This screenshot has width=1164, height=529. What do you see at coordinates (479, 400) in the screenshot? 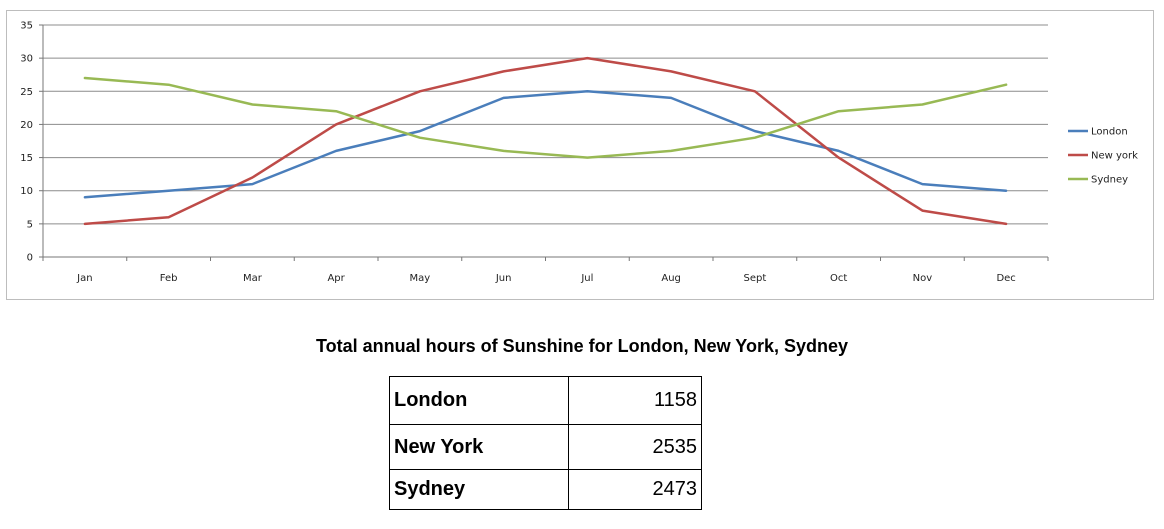
I see `city-cell: London` at bounding box center [479, 400].